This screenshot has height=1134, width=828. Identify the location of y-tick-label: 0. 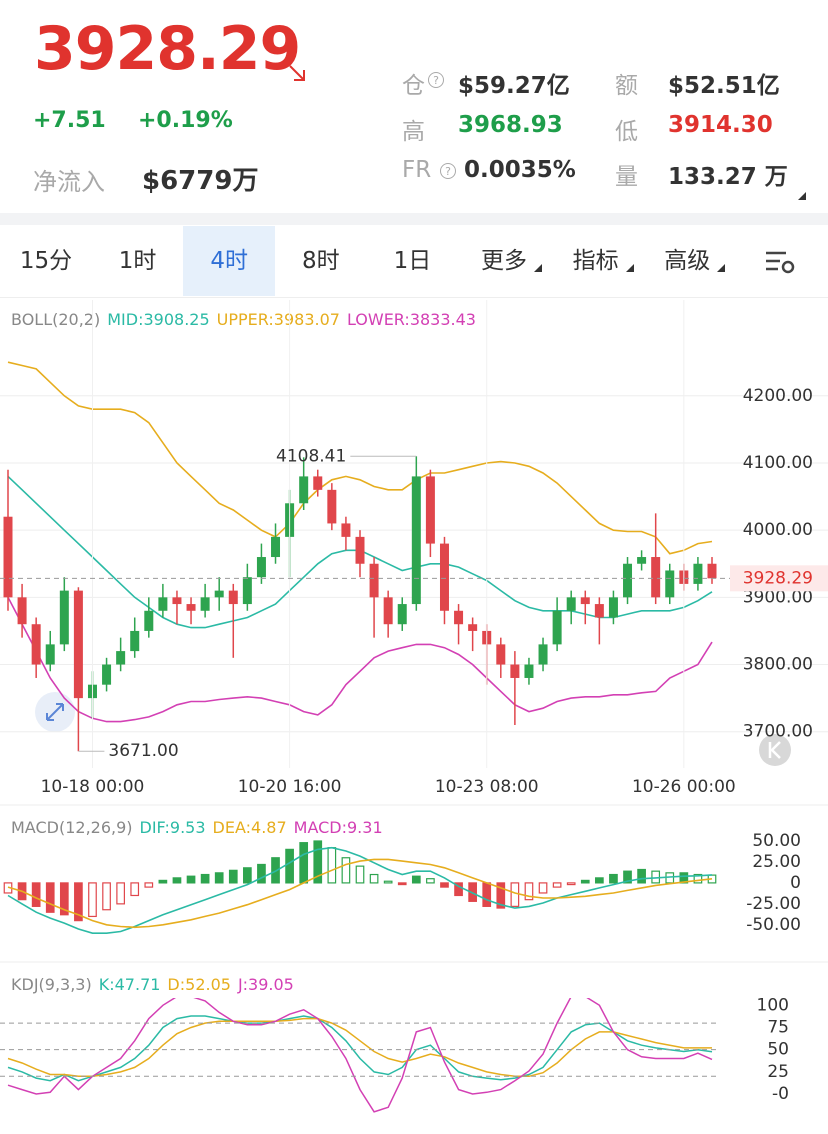
(795, 883).